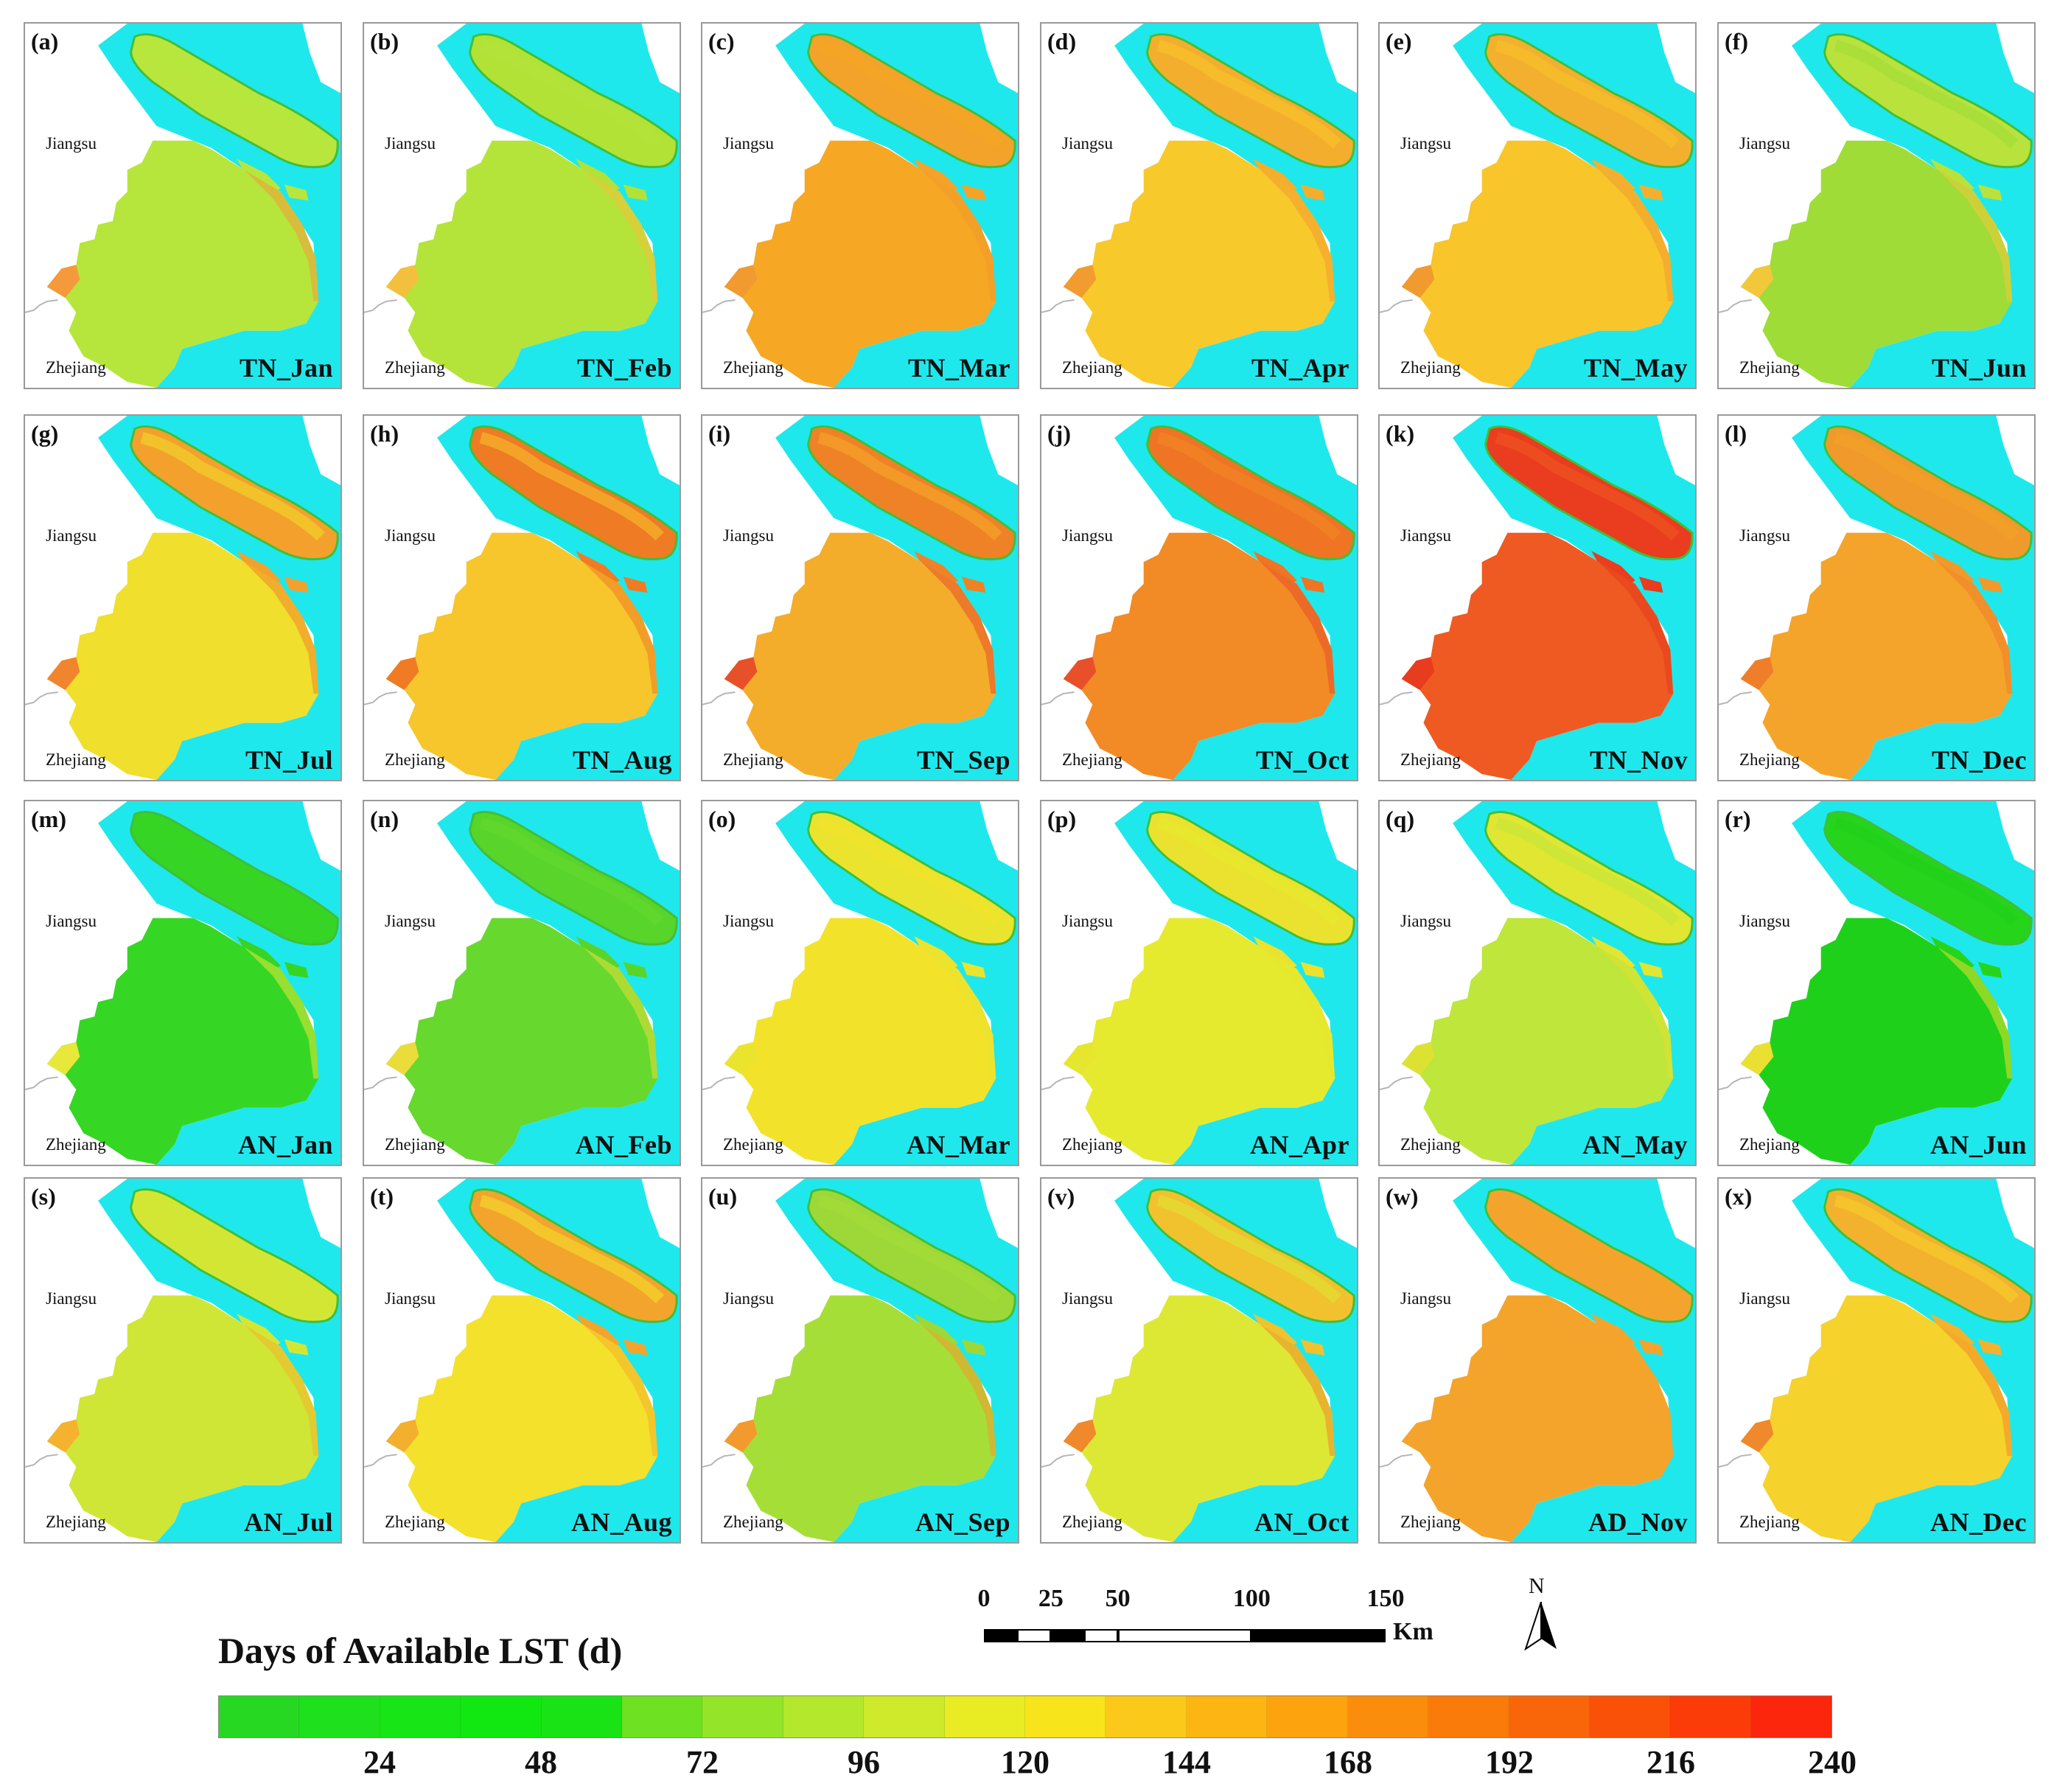 This screenshot has height=1792, width=2057. I want to click on panel-letter: (n), so click(384, 819).